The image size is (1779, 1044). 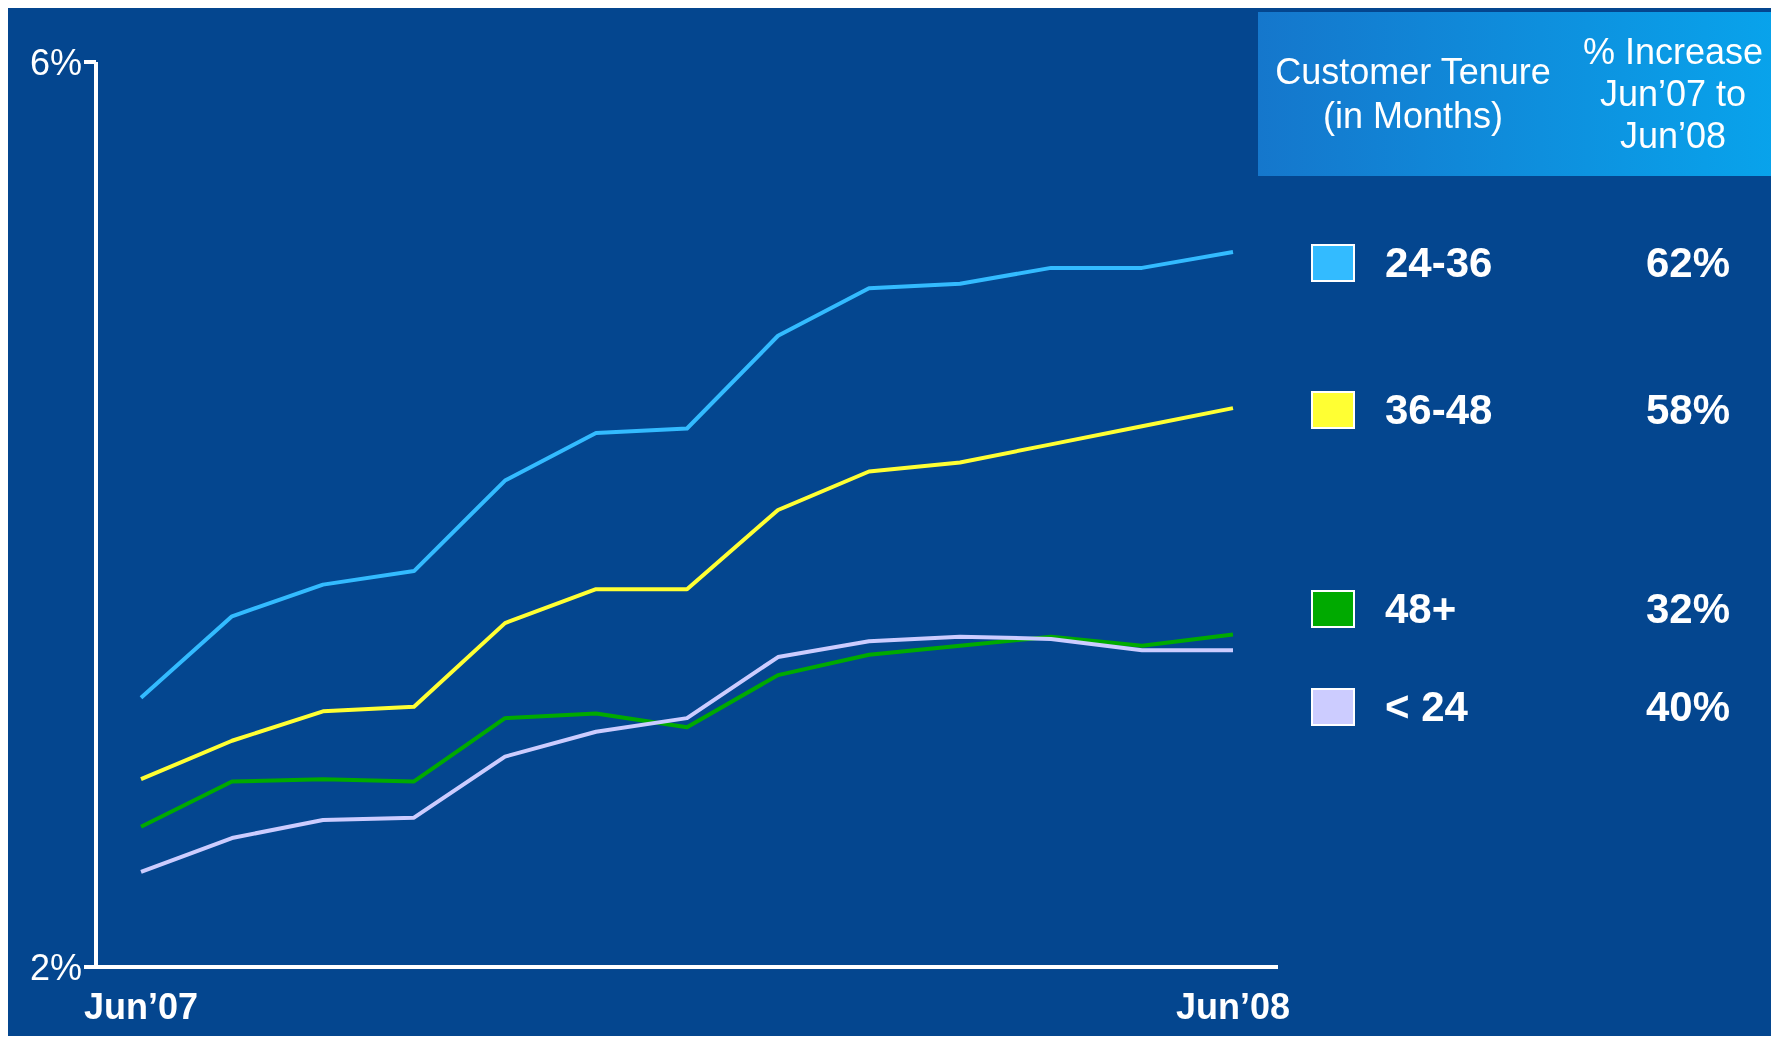 I want to click on text: 62%, so click(x=1687, y=263).